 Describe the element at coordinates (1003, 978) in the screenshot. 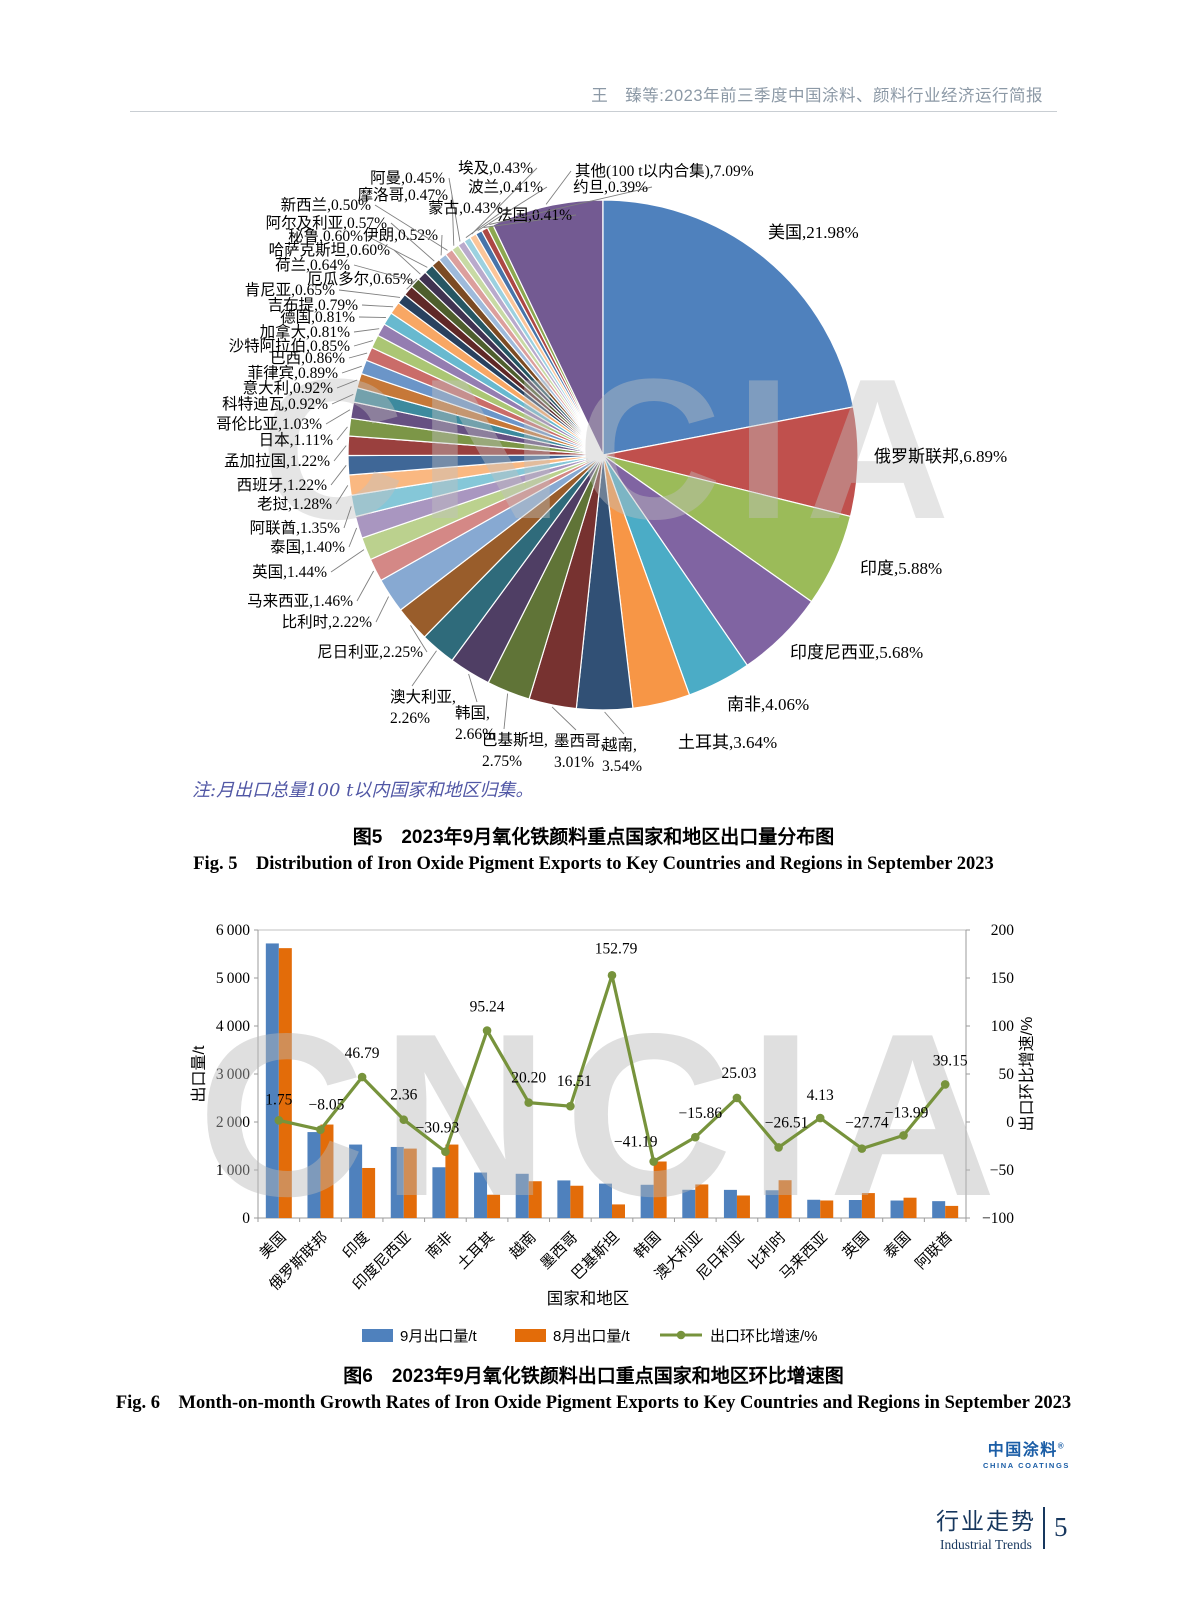

I see `right-axis-tick-label: 150` at that location.